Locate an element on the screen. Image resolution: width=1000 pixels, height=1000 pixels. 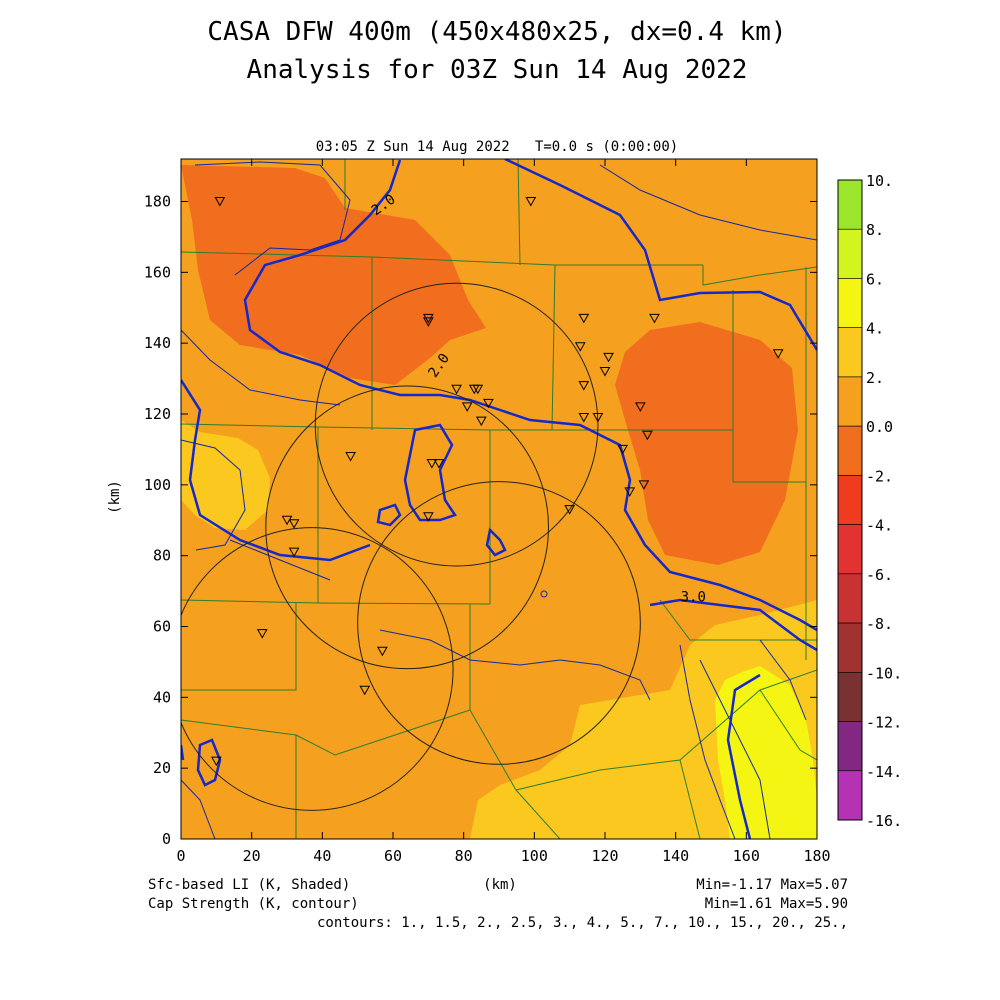
colorbar-label: 10. is located at coordinates (879, 181).